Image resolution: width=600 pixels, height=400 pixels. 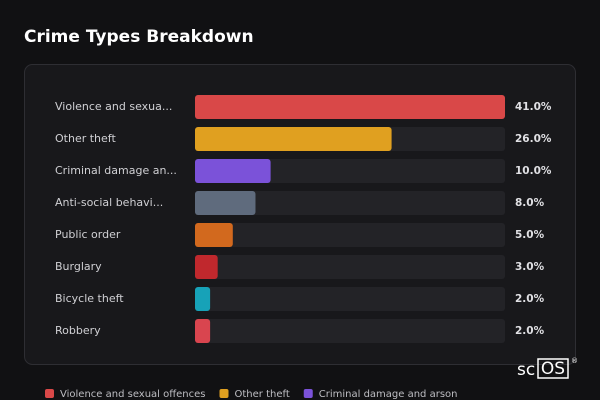 I want to click on category-label: Public order, so click(x=88, y=234).